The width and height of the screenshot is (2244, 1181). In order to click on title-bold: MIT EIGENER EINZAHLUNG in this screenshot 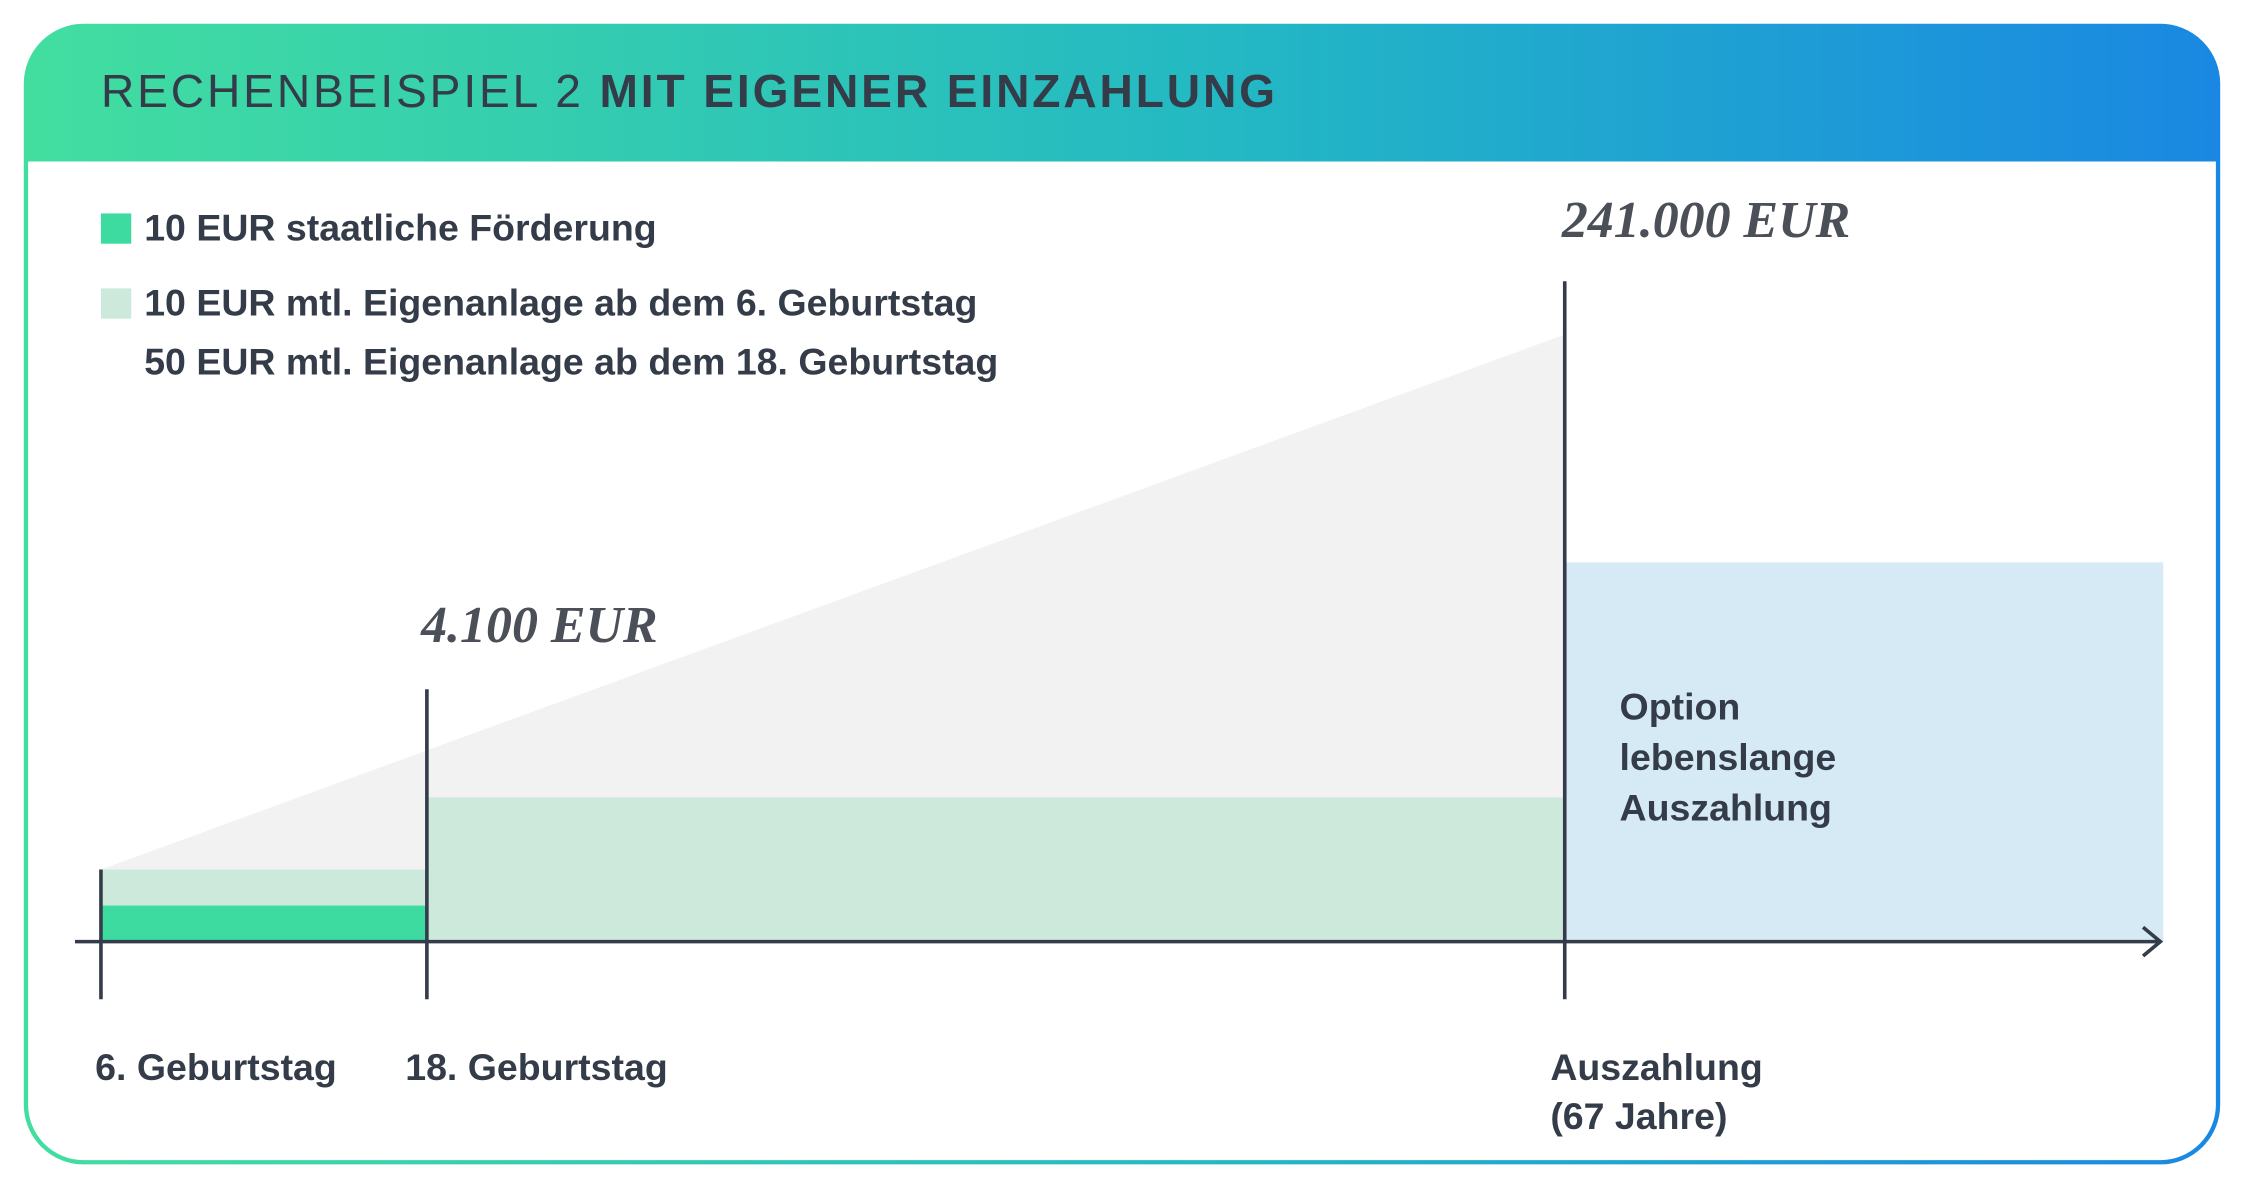, I will do `click(938, 91)`.